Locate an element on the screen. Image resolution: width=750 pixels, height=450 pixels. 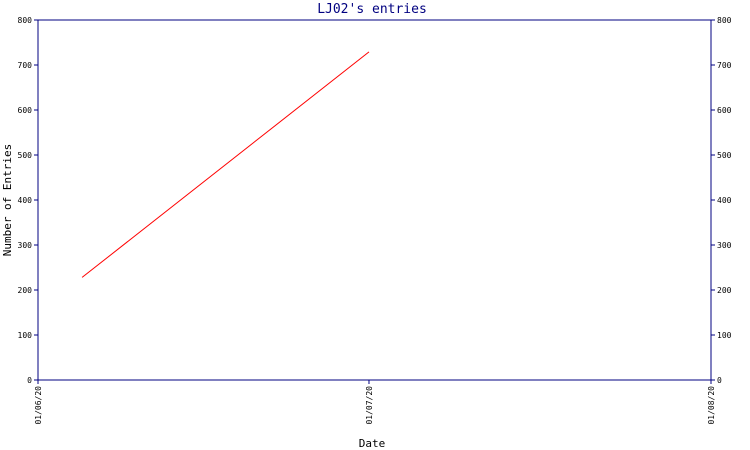
x-tick-label: 01/07/20 is located at coordinates (369, 405).